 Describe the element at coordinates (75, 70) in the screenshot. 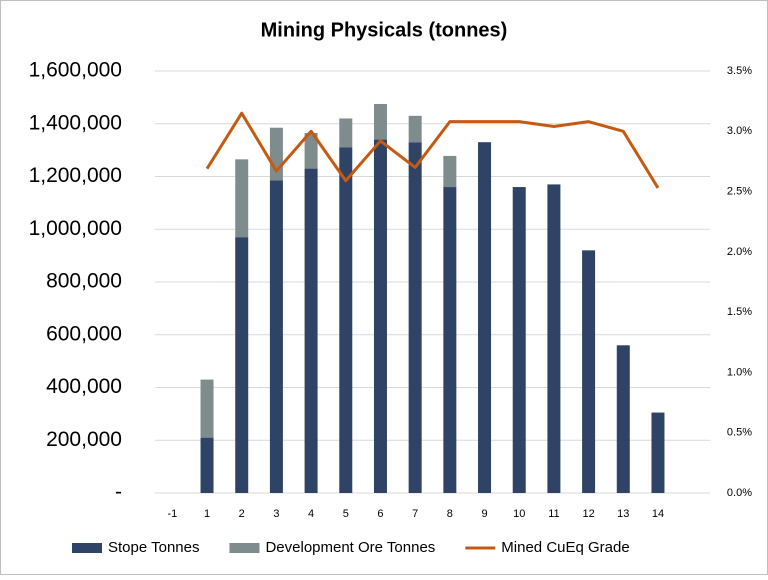

I see `y-tick-label: 1,600,000` at that location.